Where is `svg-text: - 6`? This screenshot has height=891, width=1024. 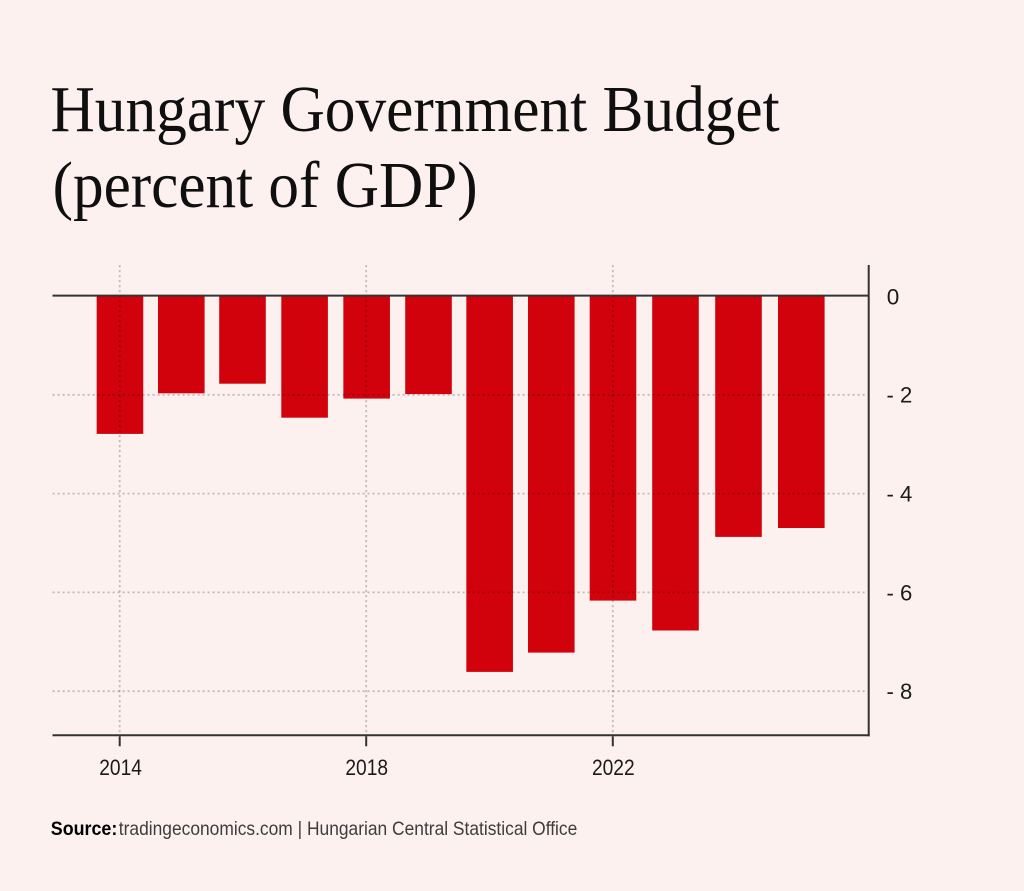
svg-text: - 6 is located at coordinates (900, 592).